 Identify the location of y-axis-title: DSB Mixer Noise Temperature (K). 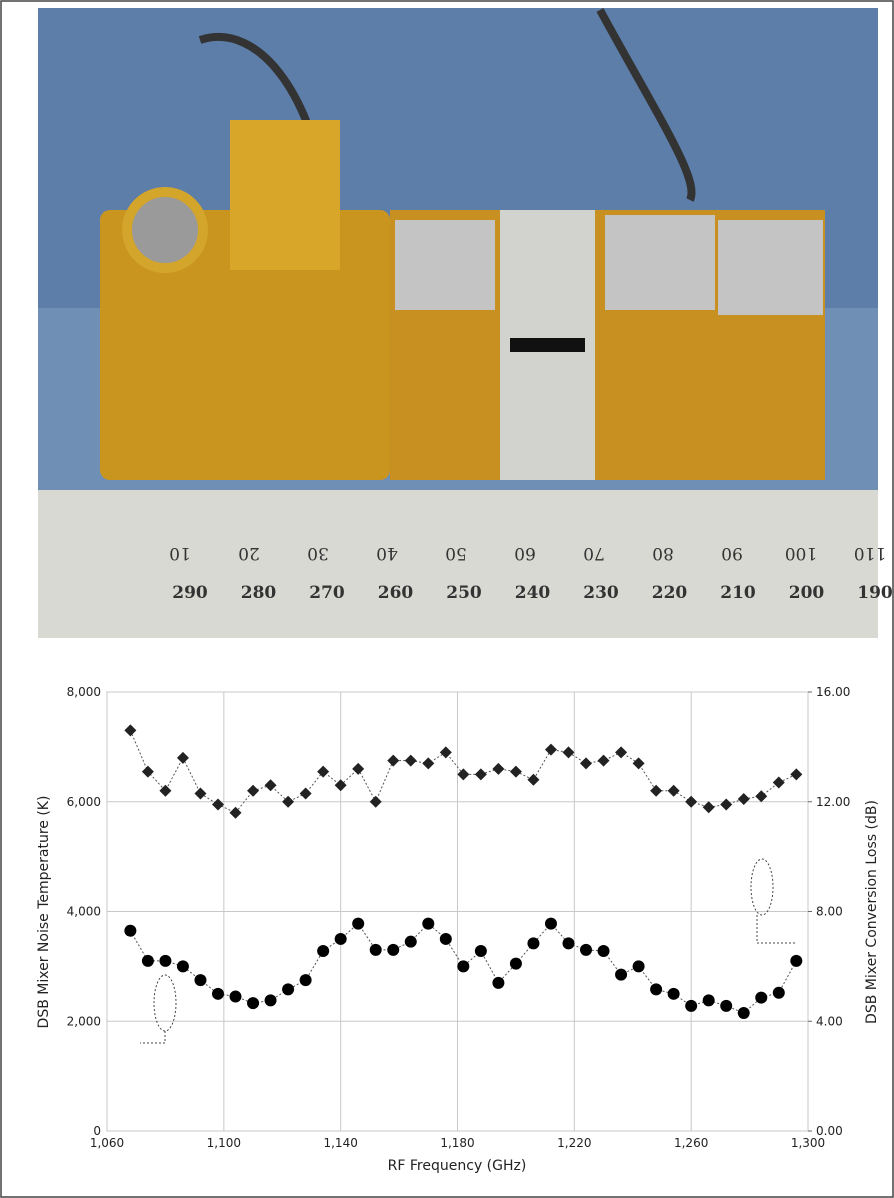
(44, 912).